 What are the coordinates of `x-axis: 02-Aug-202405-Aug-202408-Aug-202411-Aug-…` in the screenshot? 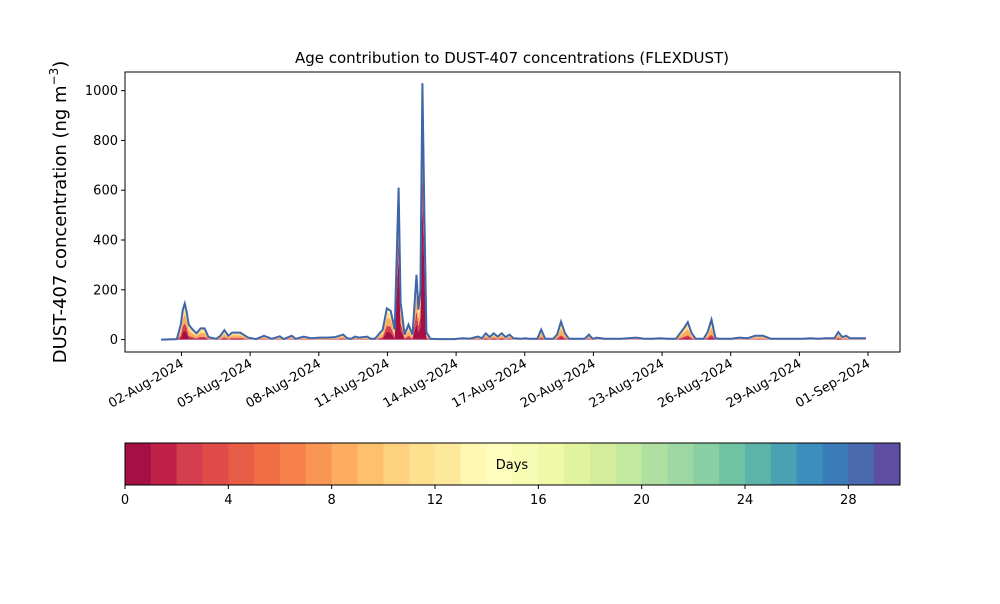 It's located at (489, 382).